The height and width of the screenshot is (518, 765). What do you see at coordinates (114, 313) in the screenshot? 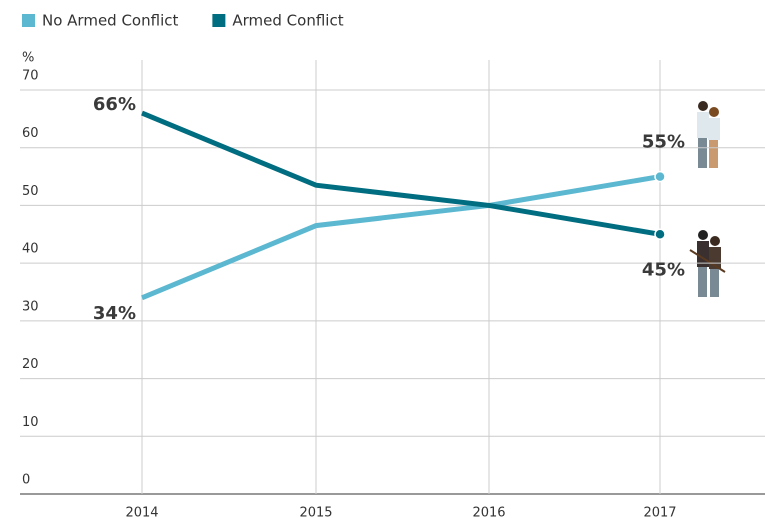
I see `value-label: 34%` at bounding box center [114, 313].